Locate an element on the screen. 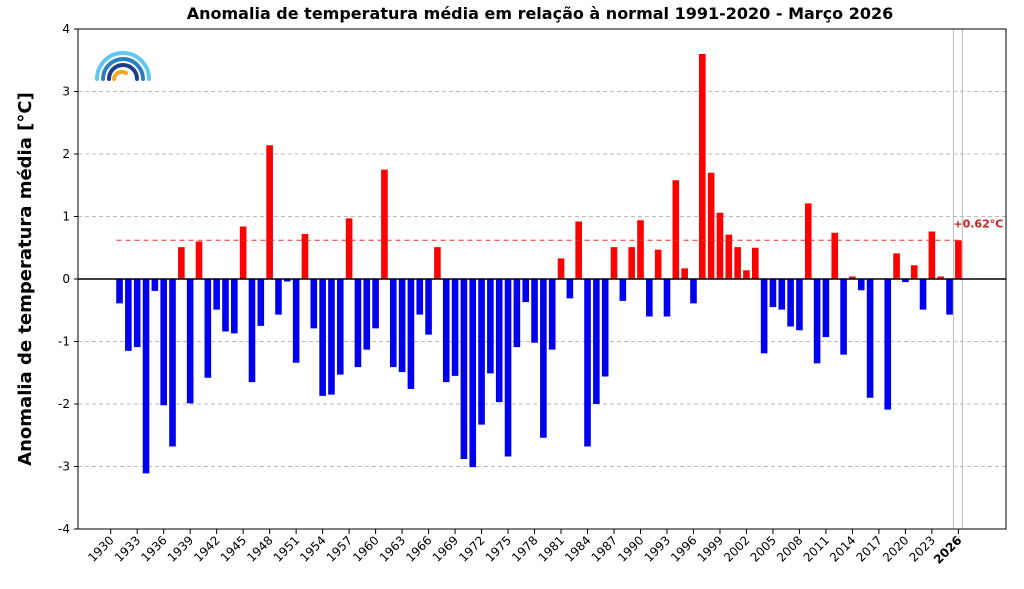 The image size is (1024, 589). bar-1936 is located at coordinates (163, 342).